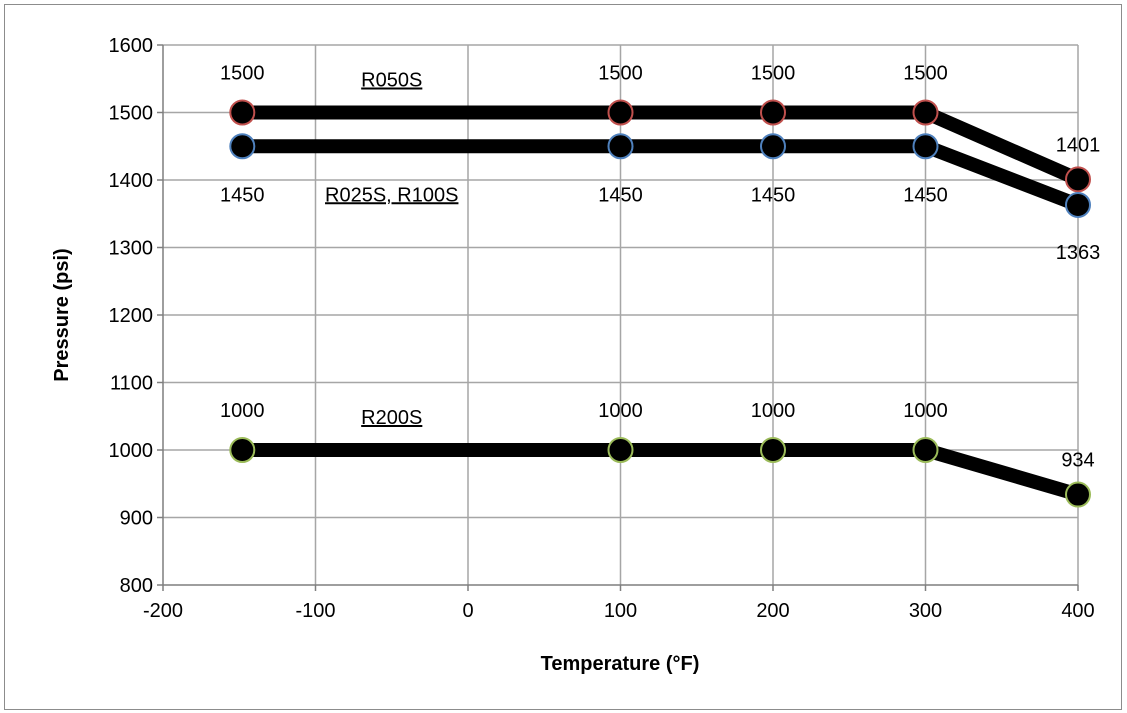  I want to click on y-tick-label: 900, so click(136, 519).